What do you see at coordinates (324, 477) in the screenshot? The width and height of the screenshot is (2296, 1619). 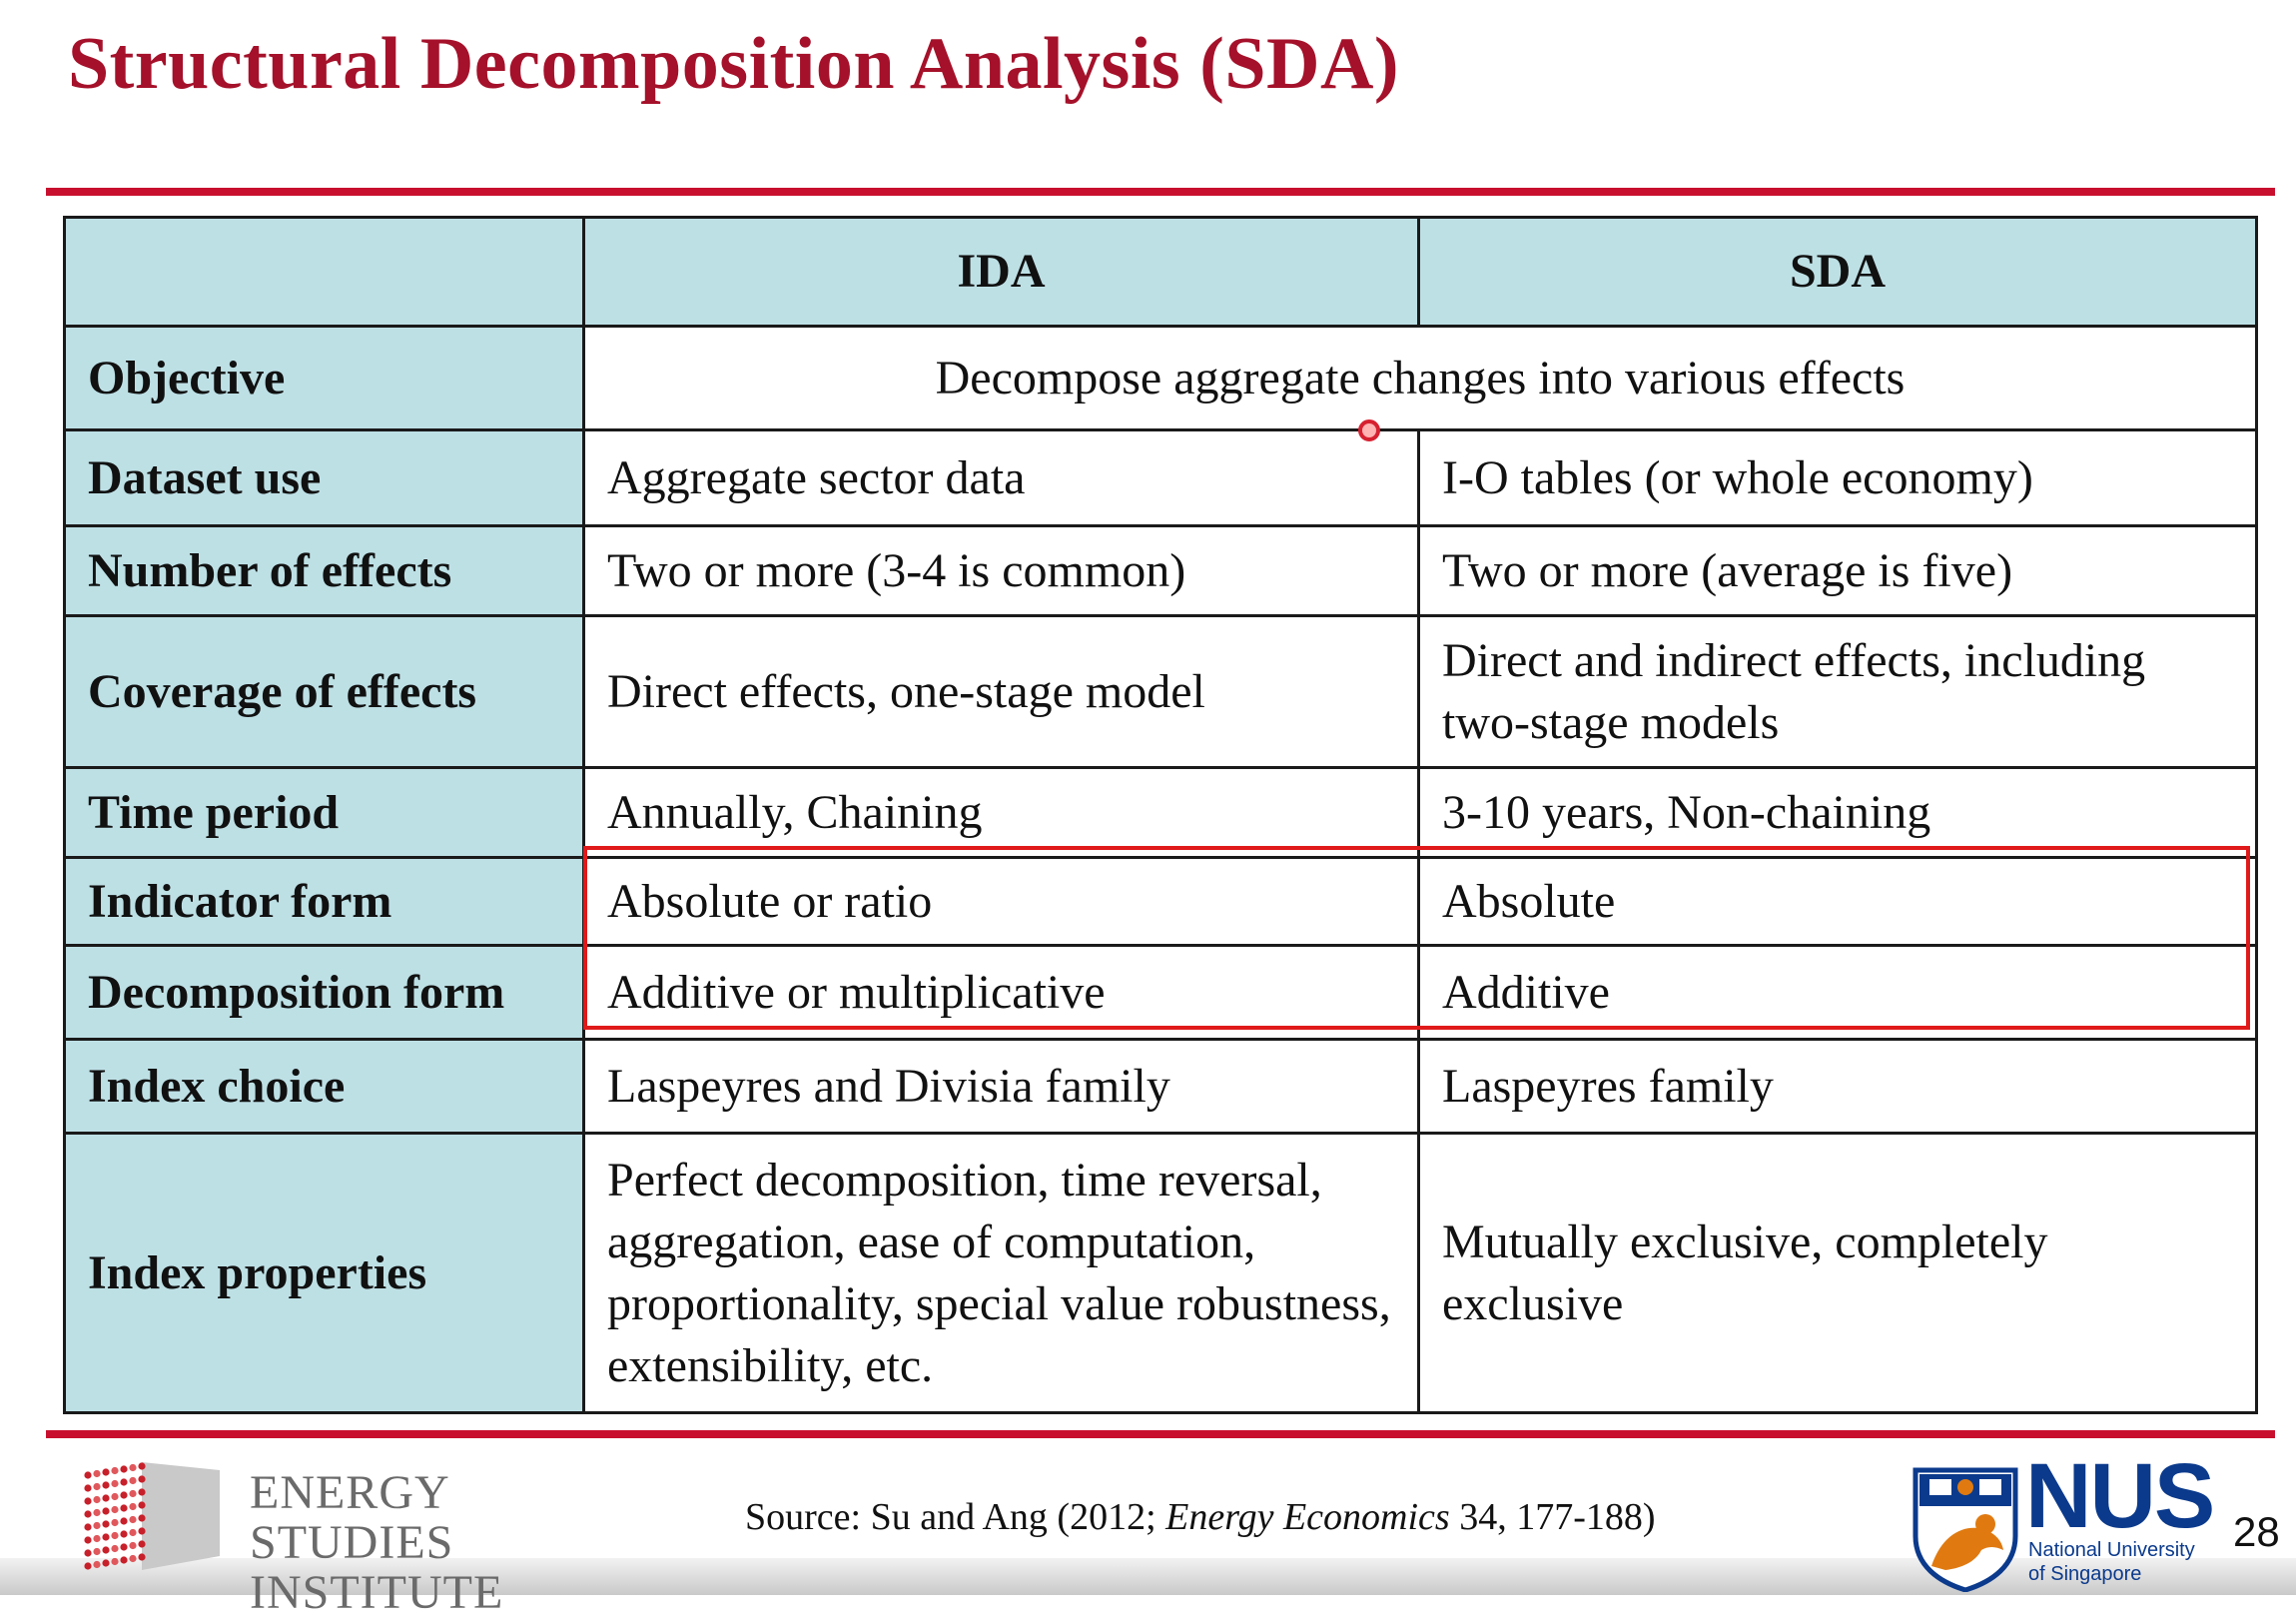 I see `row-label-dataset-use: Dataset use` at bounding box center [324, 477].